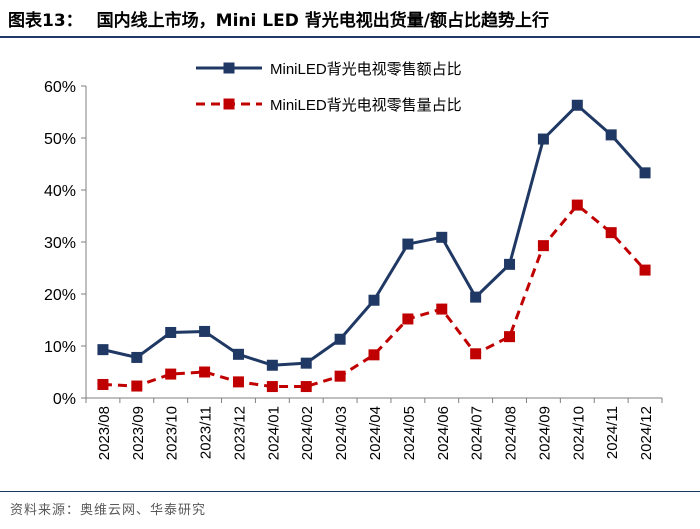  Describe the element at coordinates (60, 295) in the screenshot. I see `y-tick-label: 20%` at that location.